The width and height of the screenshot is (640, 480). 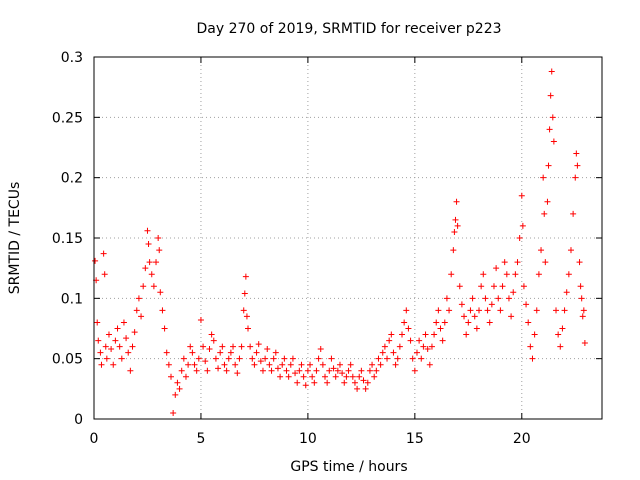 What do you see at coordinates (72, 299) in the screenshot?
I see `y-tick-label: 0.1` at bounding box center [72, 299].